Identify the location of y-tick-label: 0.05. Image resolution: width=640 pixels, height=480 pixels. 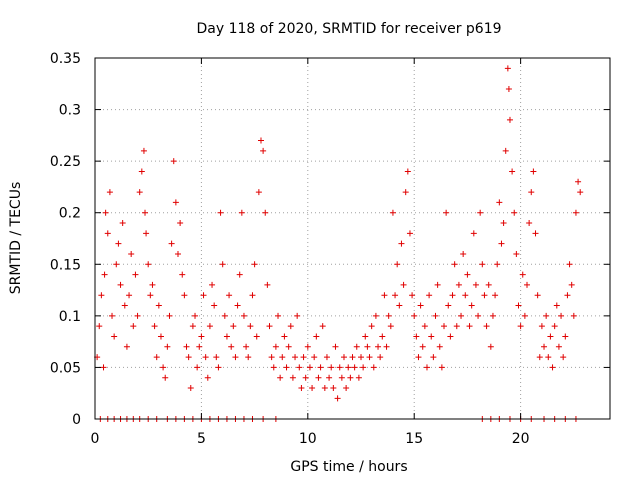
(65, 368).